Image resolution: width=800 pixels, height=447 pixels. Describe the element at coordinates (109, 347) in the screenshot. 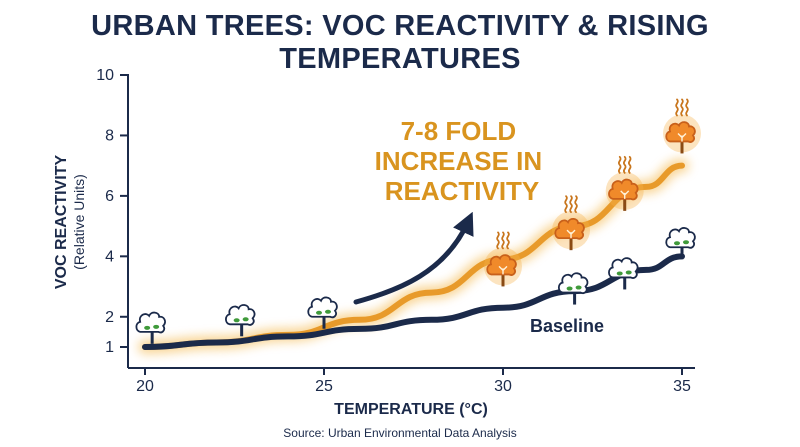

I see `y-tick-label: 1` at that location.